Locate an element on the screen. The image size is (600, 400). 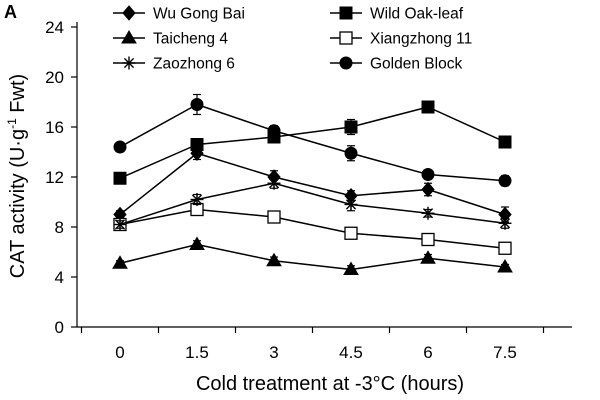
panel-label: A is located at coordinates (10, 12).